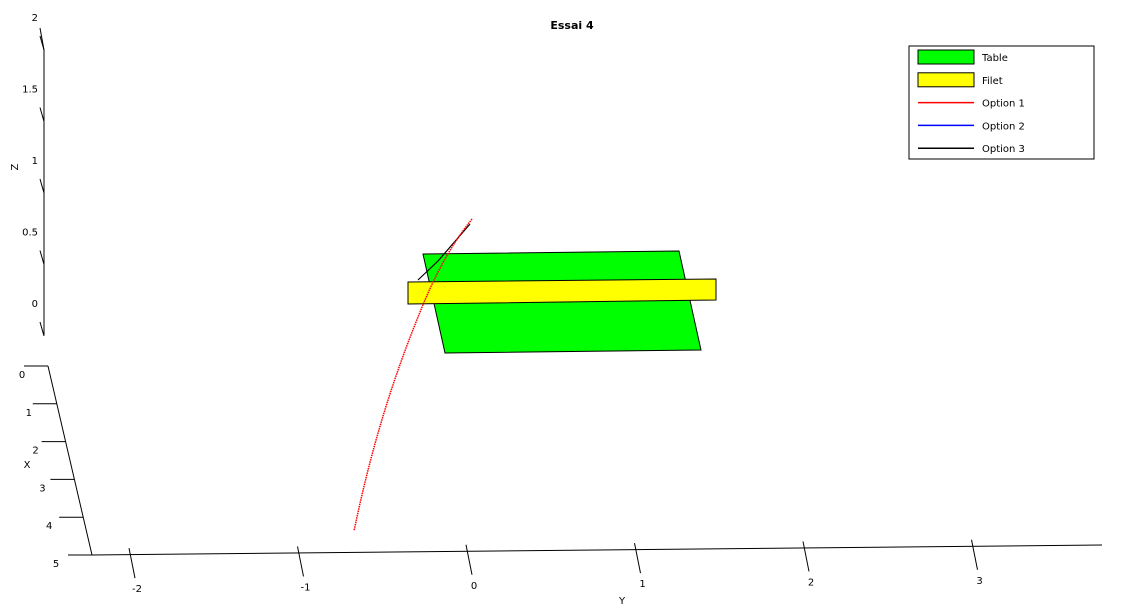  I want to click on x-axis-ticks: 0 1 2 3 4 5, so click(55, 467).